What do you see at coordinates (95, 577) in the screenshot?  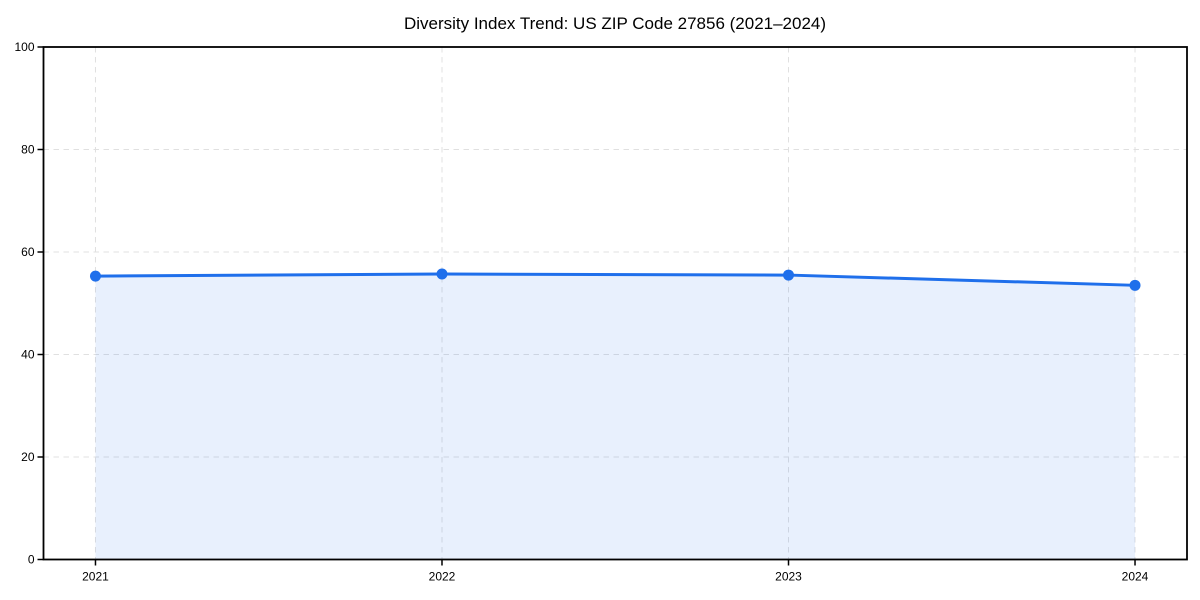 I see `x-tick-label: 2021` at bounding box center [95, 577].